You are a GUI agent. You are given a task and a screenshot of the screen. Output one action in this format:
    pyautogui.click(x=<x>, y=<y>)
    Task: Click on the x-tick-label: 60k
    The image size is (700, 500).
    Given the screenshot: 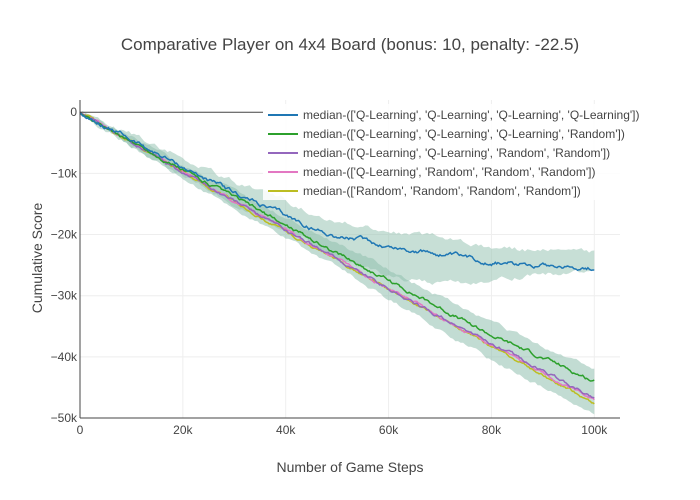 What is the action you would take?
    pyautogui.click(x=389, y=430)
    